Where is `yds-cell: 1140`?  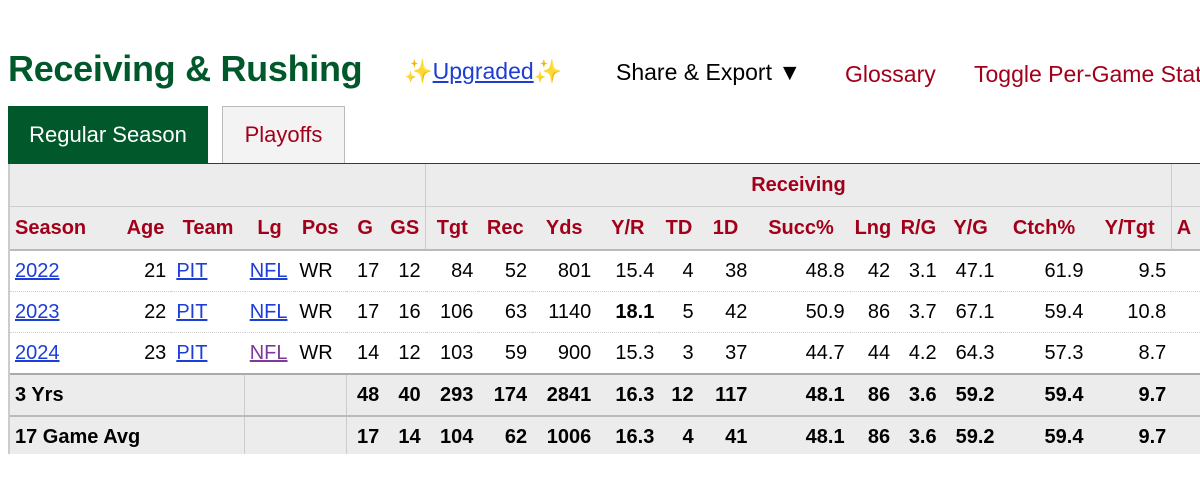
yds-cell: 1140 is located at coordinates (564, 312).